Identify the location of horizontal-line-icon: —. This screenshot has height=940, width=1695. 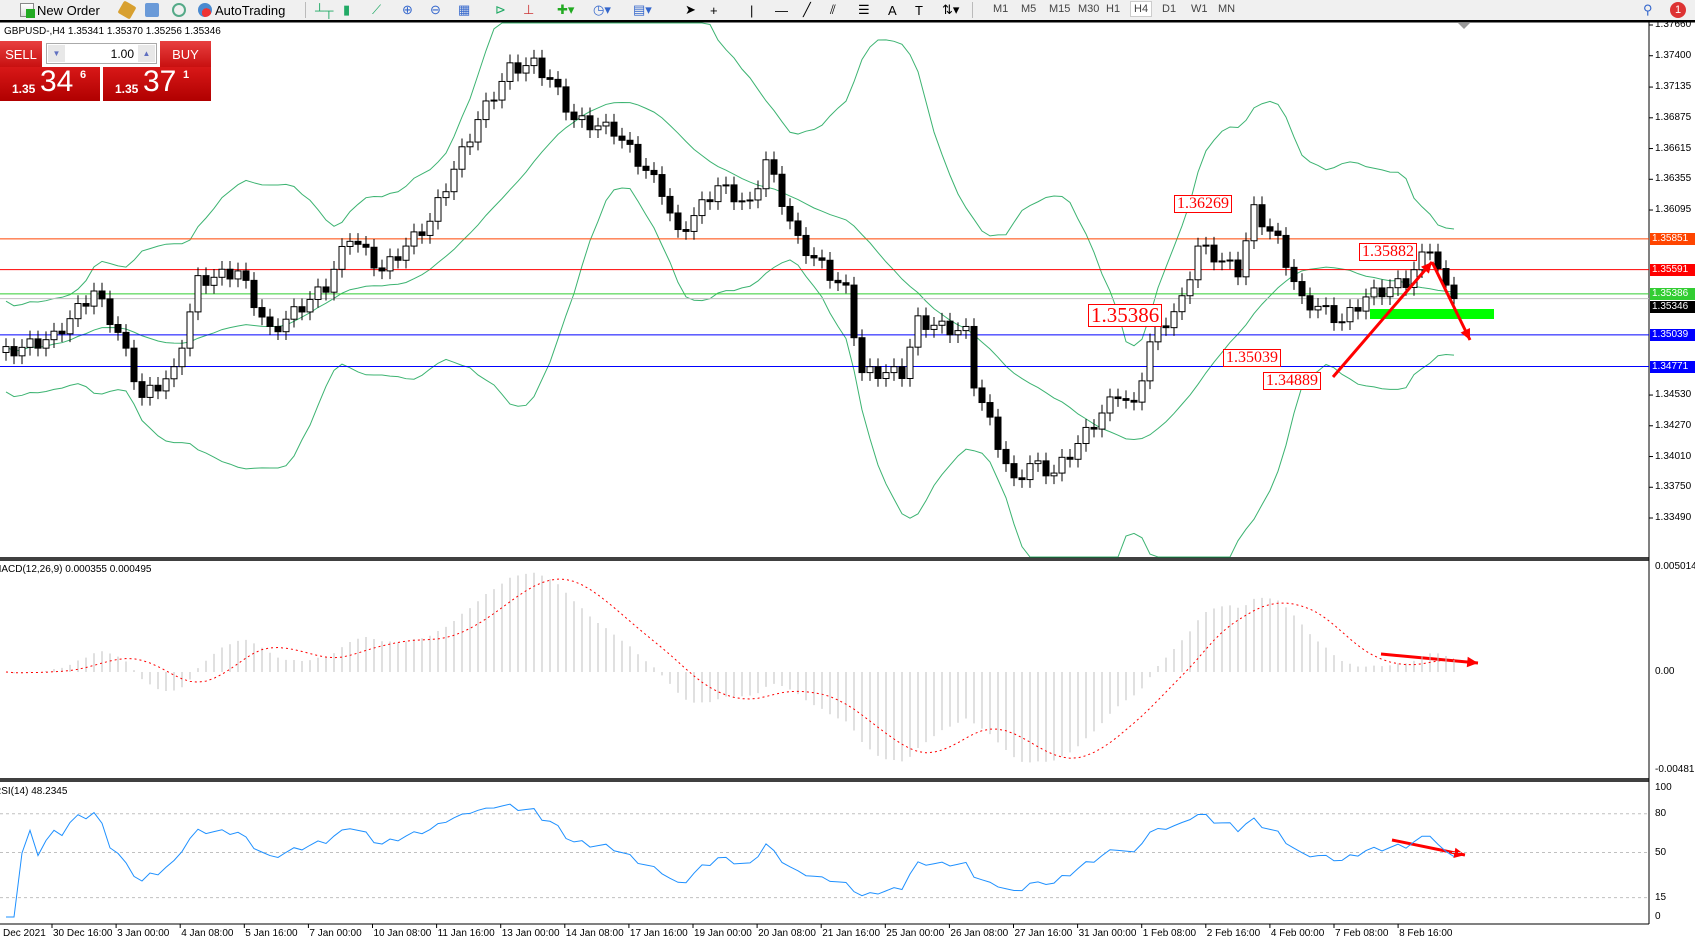
(781, 10).